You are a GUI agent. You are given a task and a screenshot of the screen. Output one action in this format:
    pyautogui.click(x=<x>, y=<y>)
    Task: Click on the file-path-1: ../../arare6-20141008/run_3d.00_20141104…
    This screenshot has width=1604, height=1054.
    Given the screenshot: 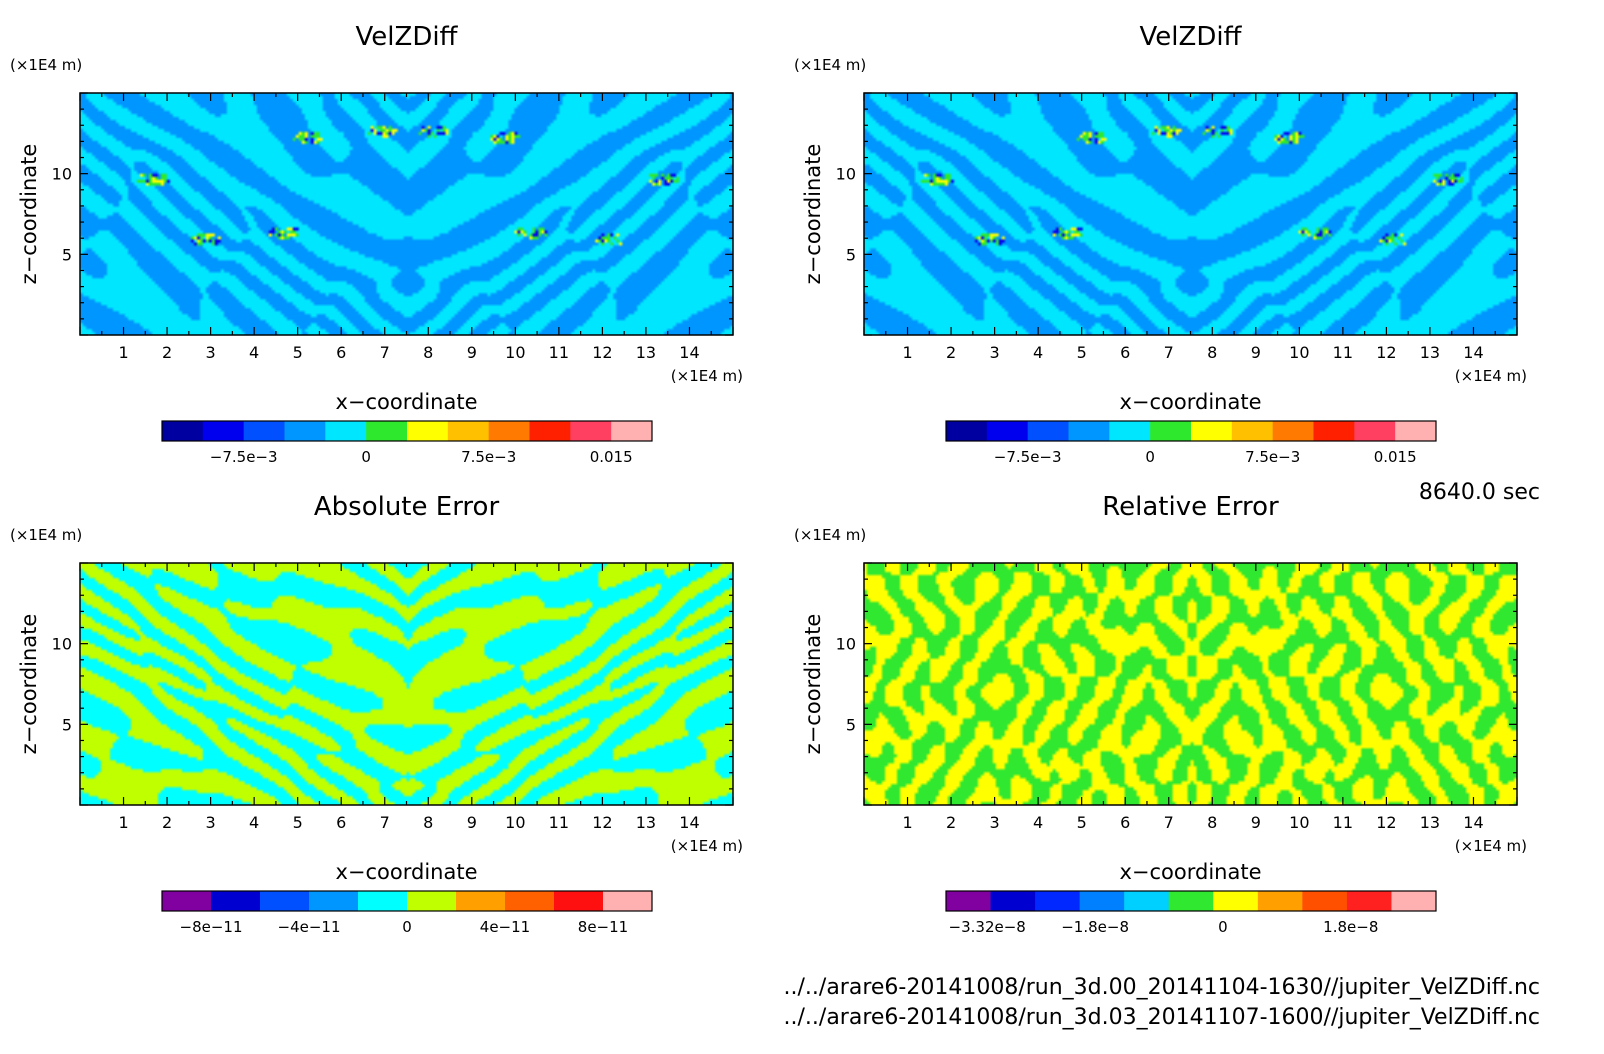 What is the action you would take?
    pyautogui.click(x=1162, y=987)
    